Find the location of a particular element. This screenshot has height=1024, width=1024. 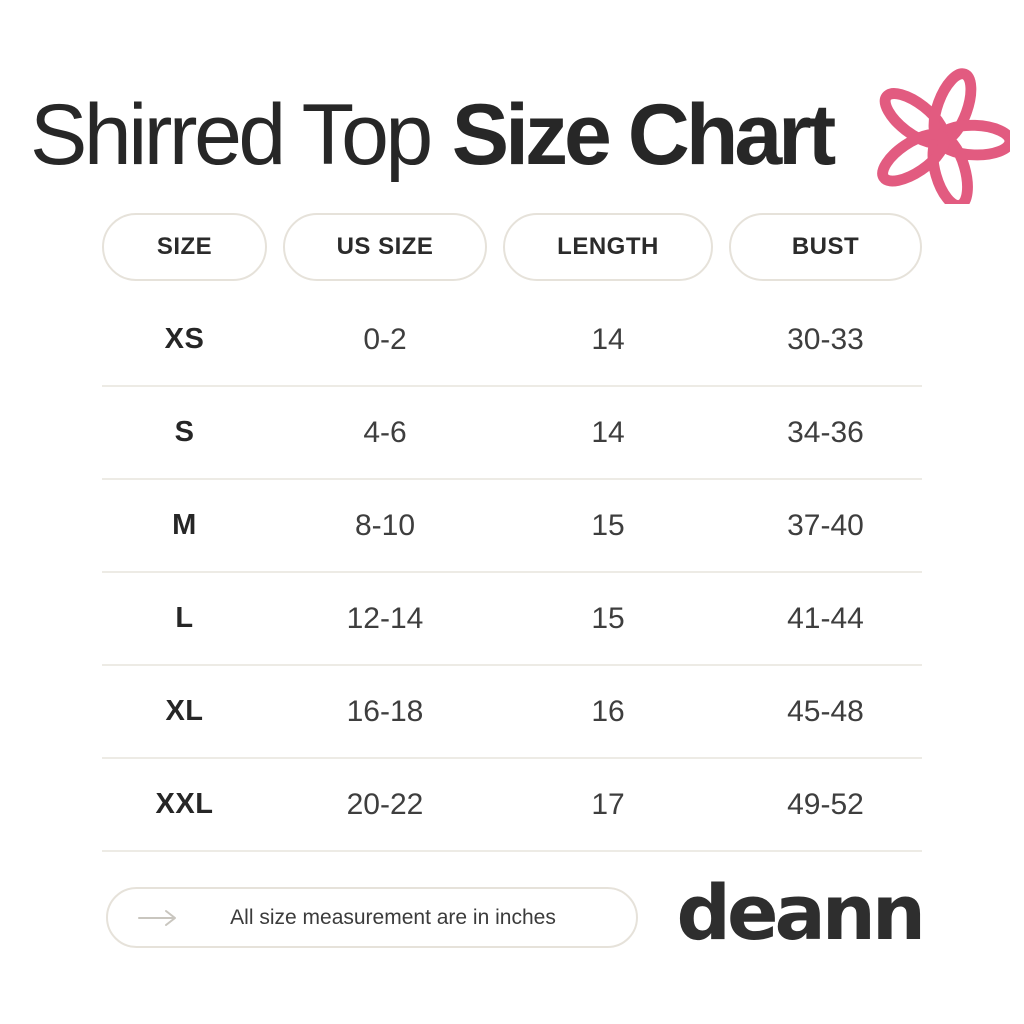

size-label: XXL is located at coordinates (184, 804).